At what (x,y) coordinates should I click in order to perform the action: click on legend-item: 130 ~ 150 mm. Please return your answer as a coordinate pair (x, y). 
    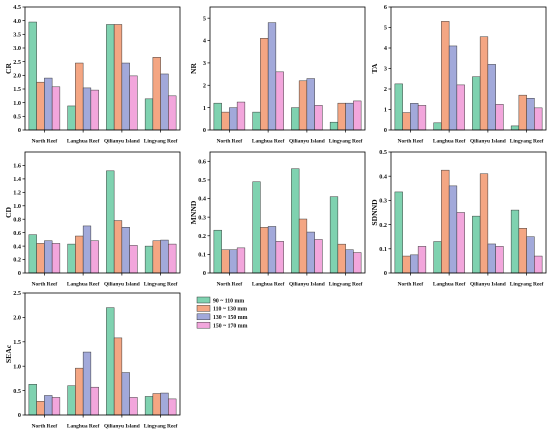
    Looking at the image, I should click on (222, 317).